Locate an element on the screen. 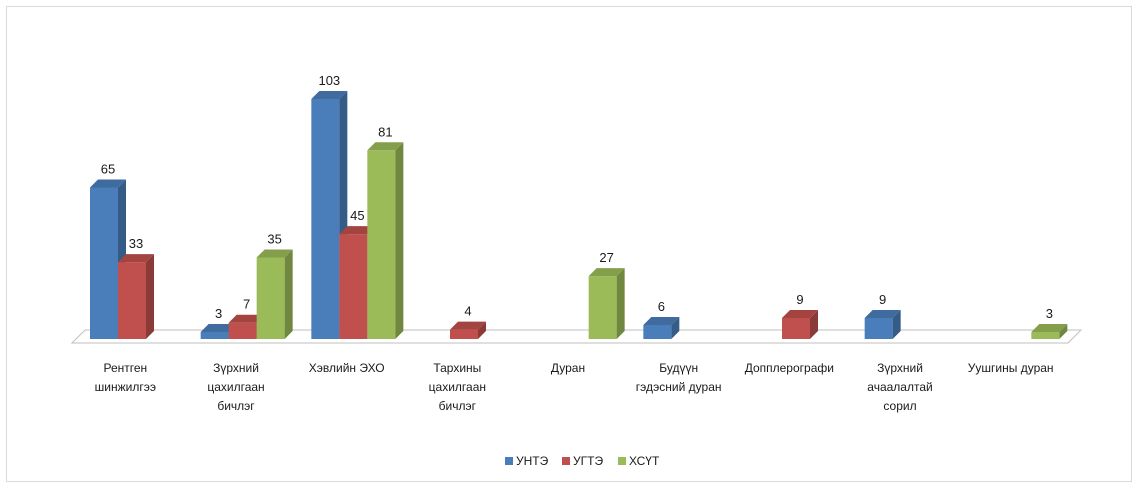  category-label: Допплерографи is located at coordinates (789, 368).